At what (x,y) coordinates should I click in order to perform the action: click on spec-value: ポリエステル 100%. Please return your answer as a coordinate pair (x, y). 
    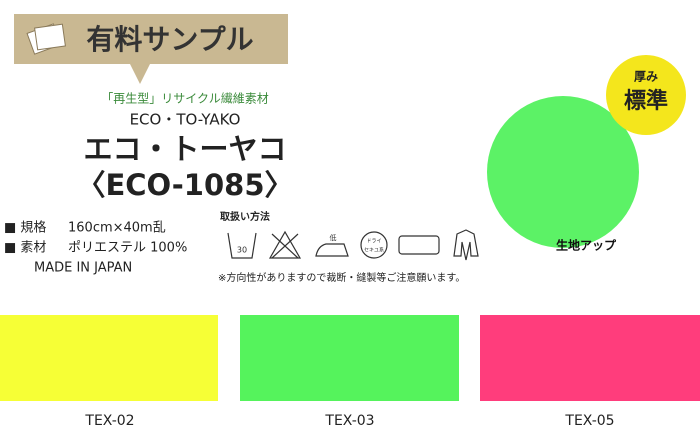
    Looking at the image, I should click on (127, 248).